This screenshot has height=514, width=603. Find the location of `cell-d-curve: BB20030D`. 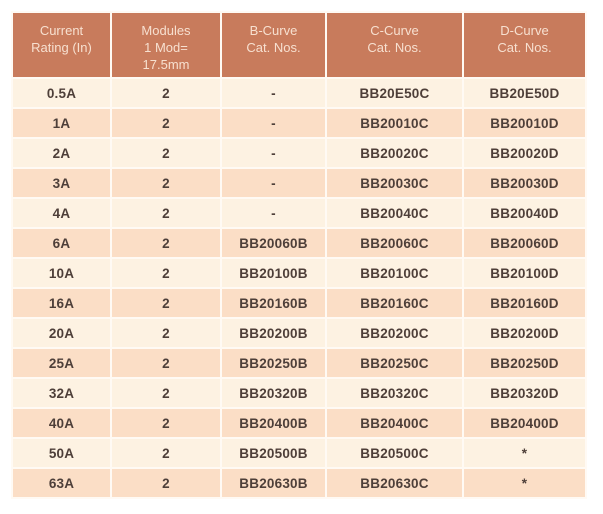

cell-d-curve: BB20030D is located at coordinates (524, 183).